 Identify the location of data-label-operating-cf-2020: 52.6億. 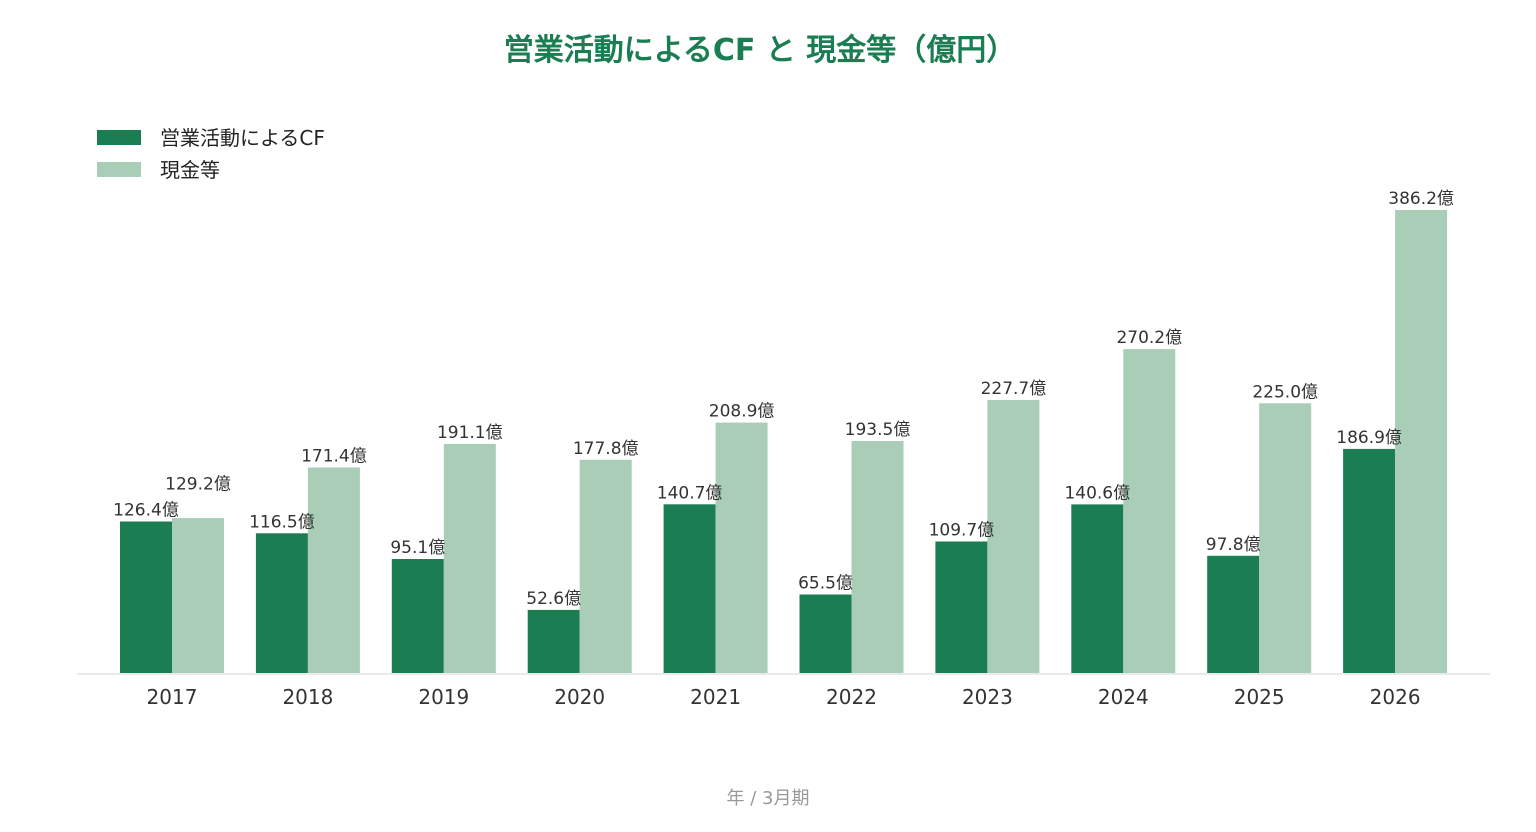
(553, 599).